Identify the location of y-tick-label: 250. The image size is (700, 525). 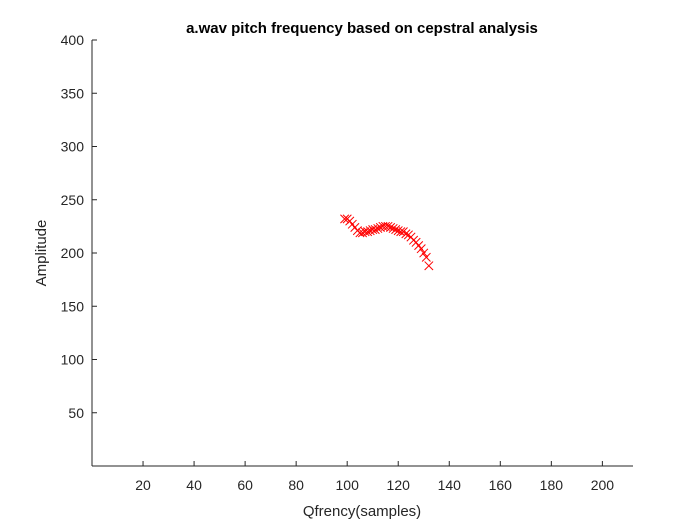
(73, 200).